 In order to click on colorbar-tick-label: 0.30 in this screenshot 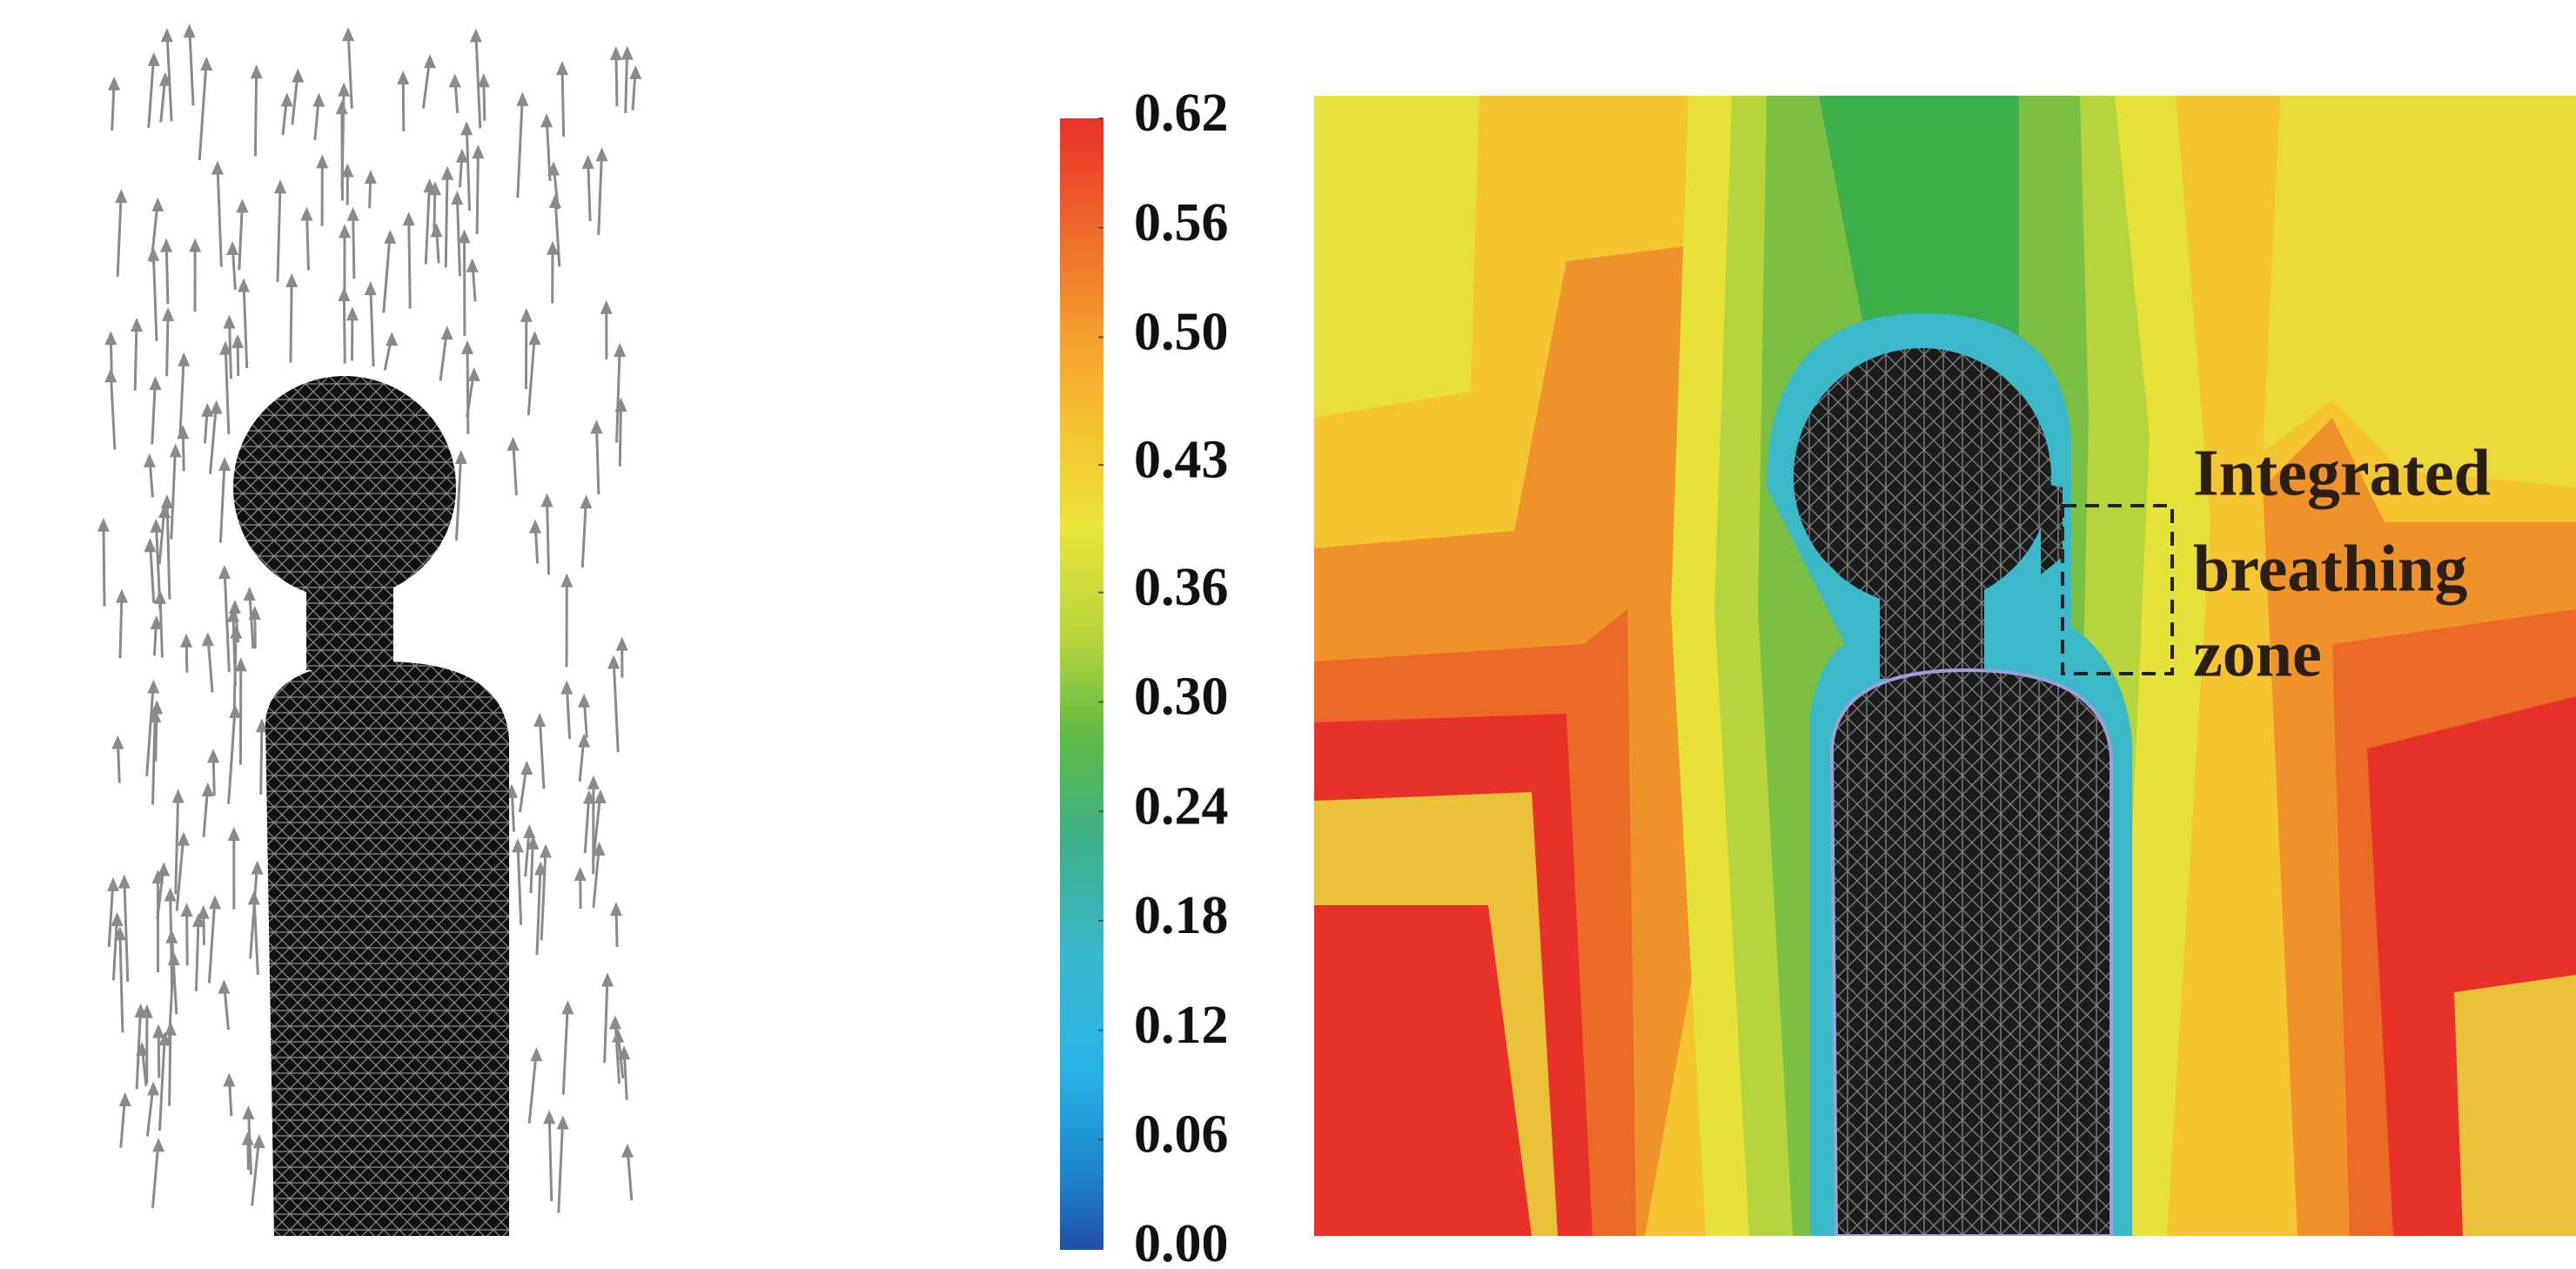, I will do `click(1181, 697)`.